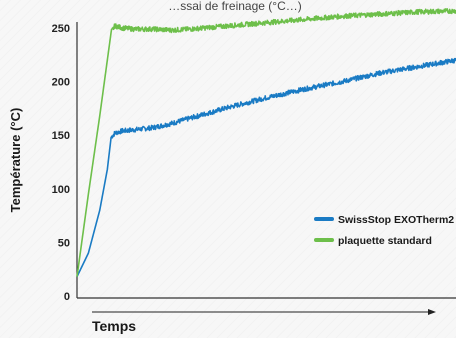 The height and width of the screenshot is (338, 456). What do you see at coordinates (61, 29) in the screenshot?
I see `y-tick-label: 250` at bounding box center [61, 29].